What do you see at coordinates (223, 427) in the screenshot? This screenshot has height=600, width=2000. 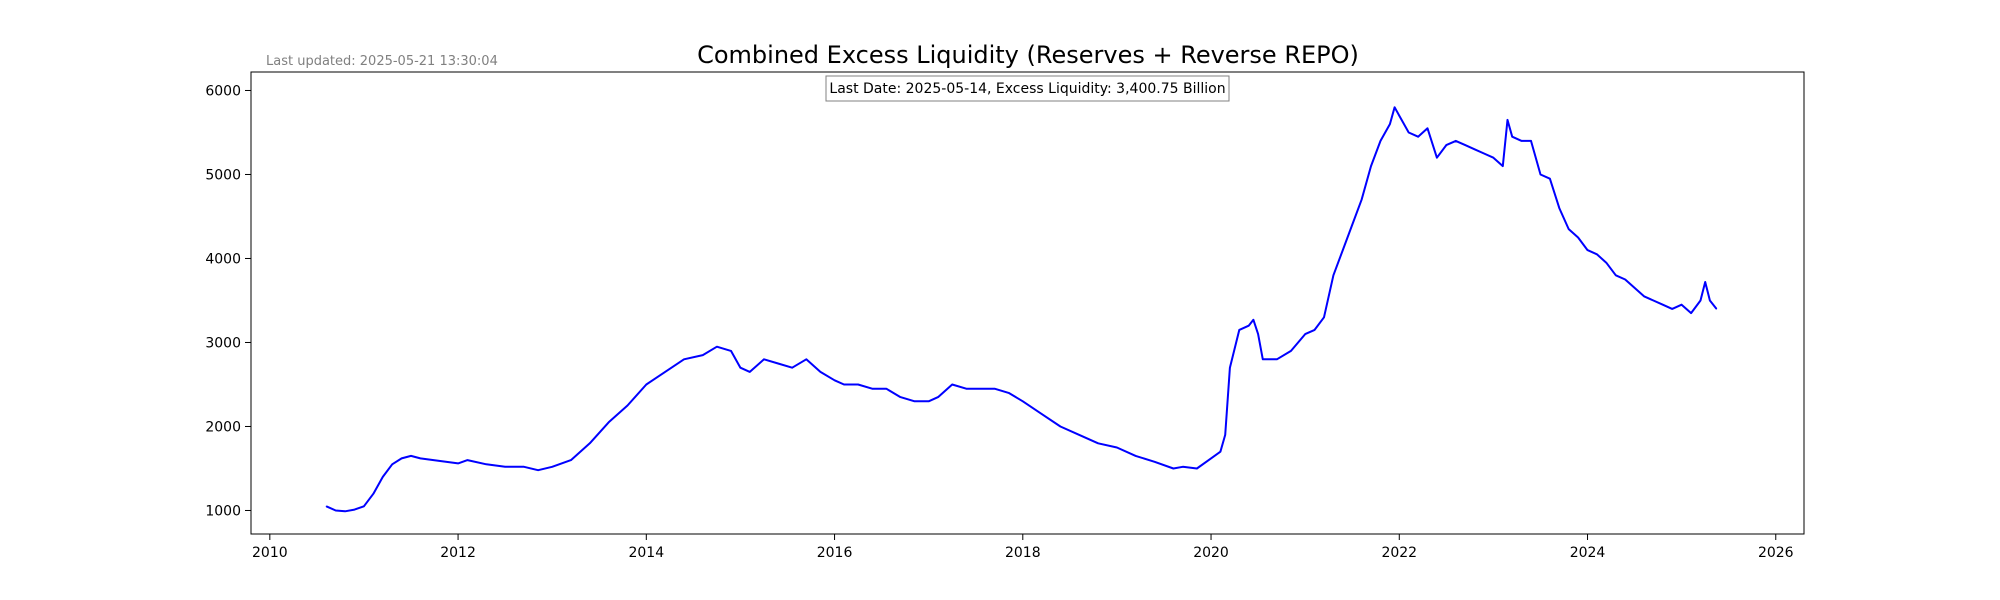 I see `y-tick-label: 2000` at bounding box center [223, 427].